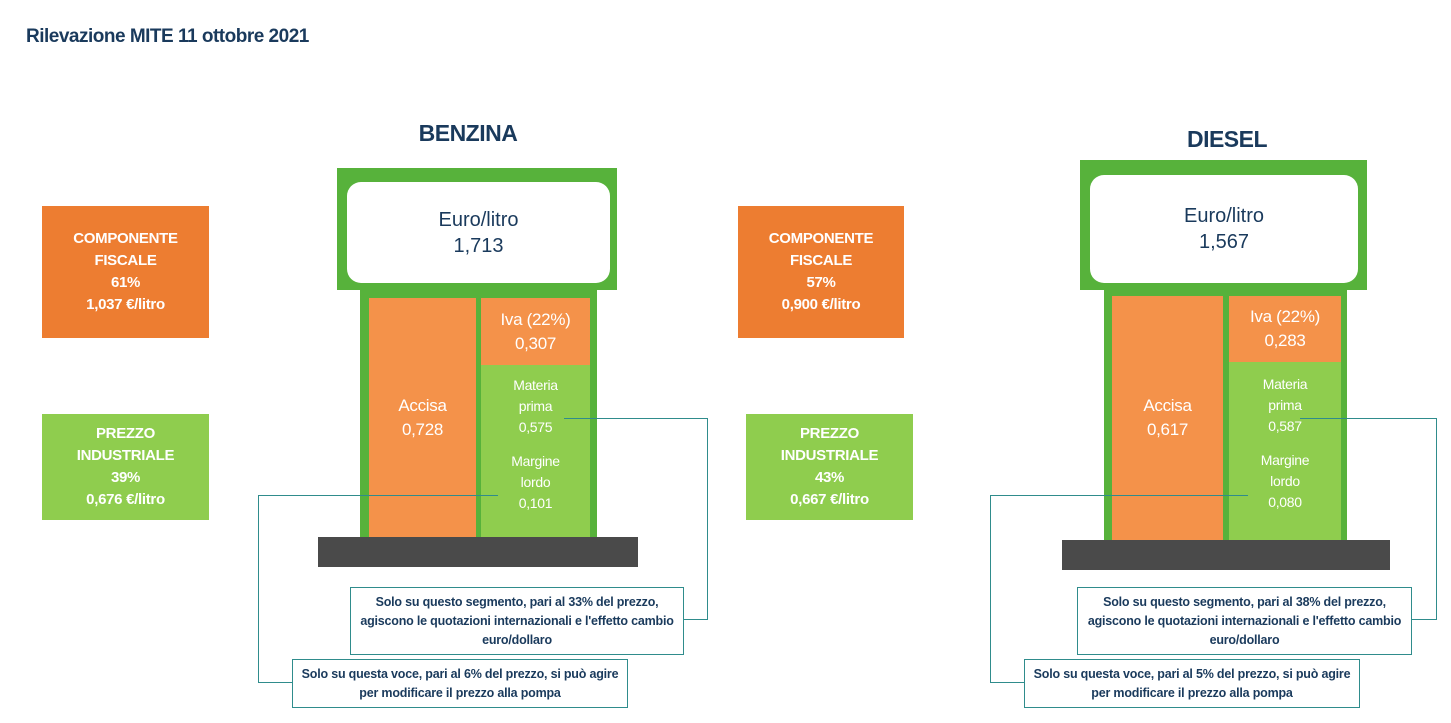 This screenshot has height=723, width=1451. Describe the element at coordinates (422, 429) in the screenshot. I see `accisa-value: 0,728` at that location.